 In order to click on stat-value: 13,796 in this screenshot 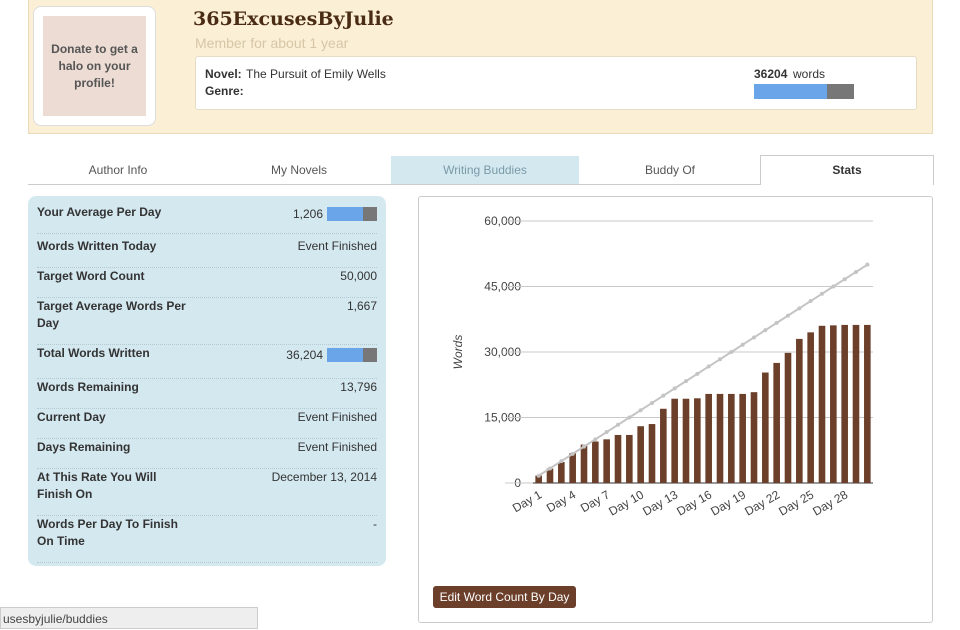, I will do `click(358, 387)`.